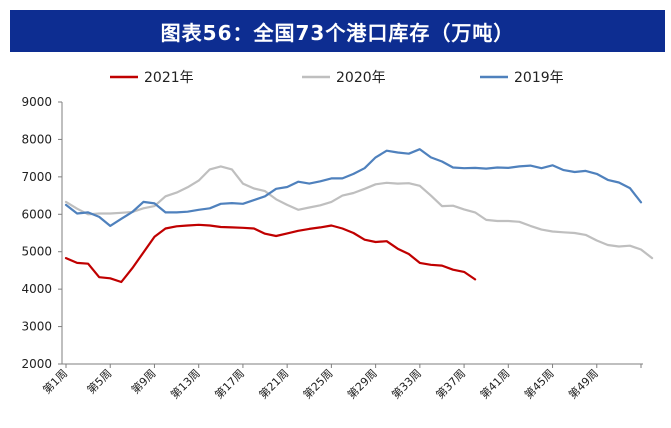  Describe the element at coordinates (36, 327) in the screenshot. I see `y-tick-label: 3000` at that location.